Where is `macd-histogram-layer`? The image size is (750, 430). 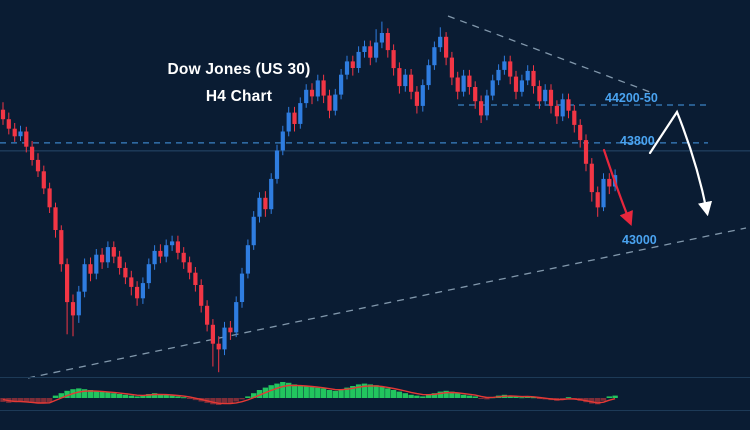 macd-histogram-layer is located at coordinates (309, 393).